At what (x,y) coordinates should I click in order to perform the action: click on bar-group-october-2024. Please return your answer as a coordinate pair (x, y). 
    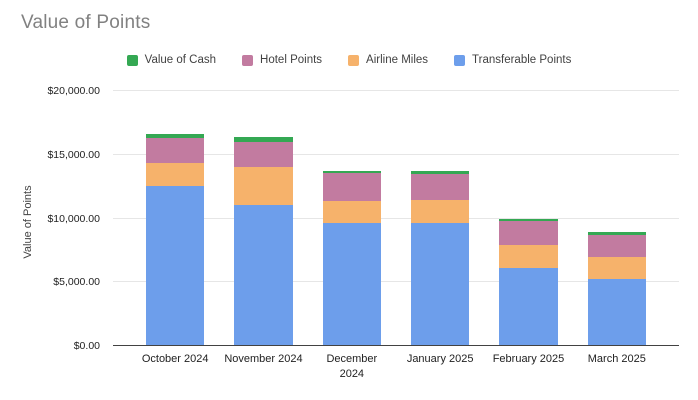
    Looking at the image, I should click on (175, 218).